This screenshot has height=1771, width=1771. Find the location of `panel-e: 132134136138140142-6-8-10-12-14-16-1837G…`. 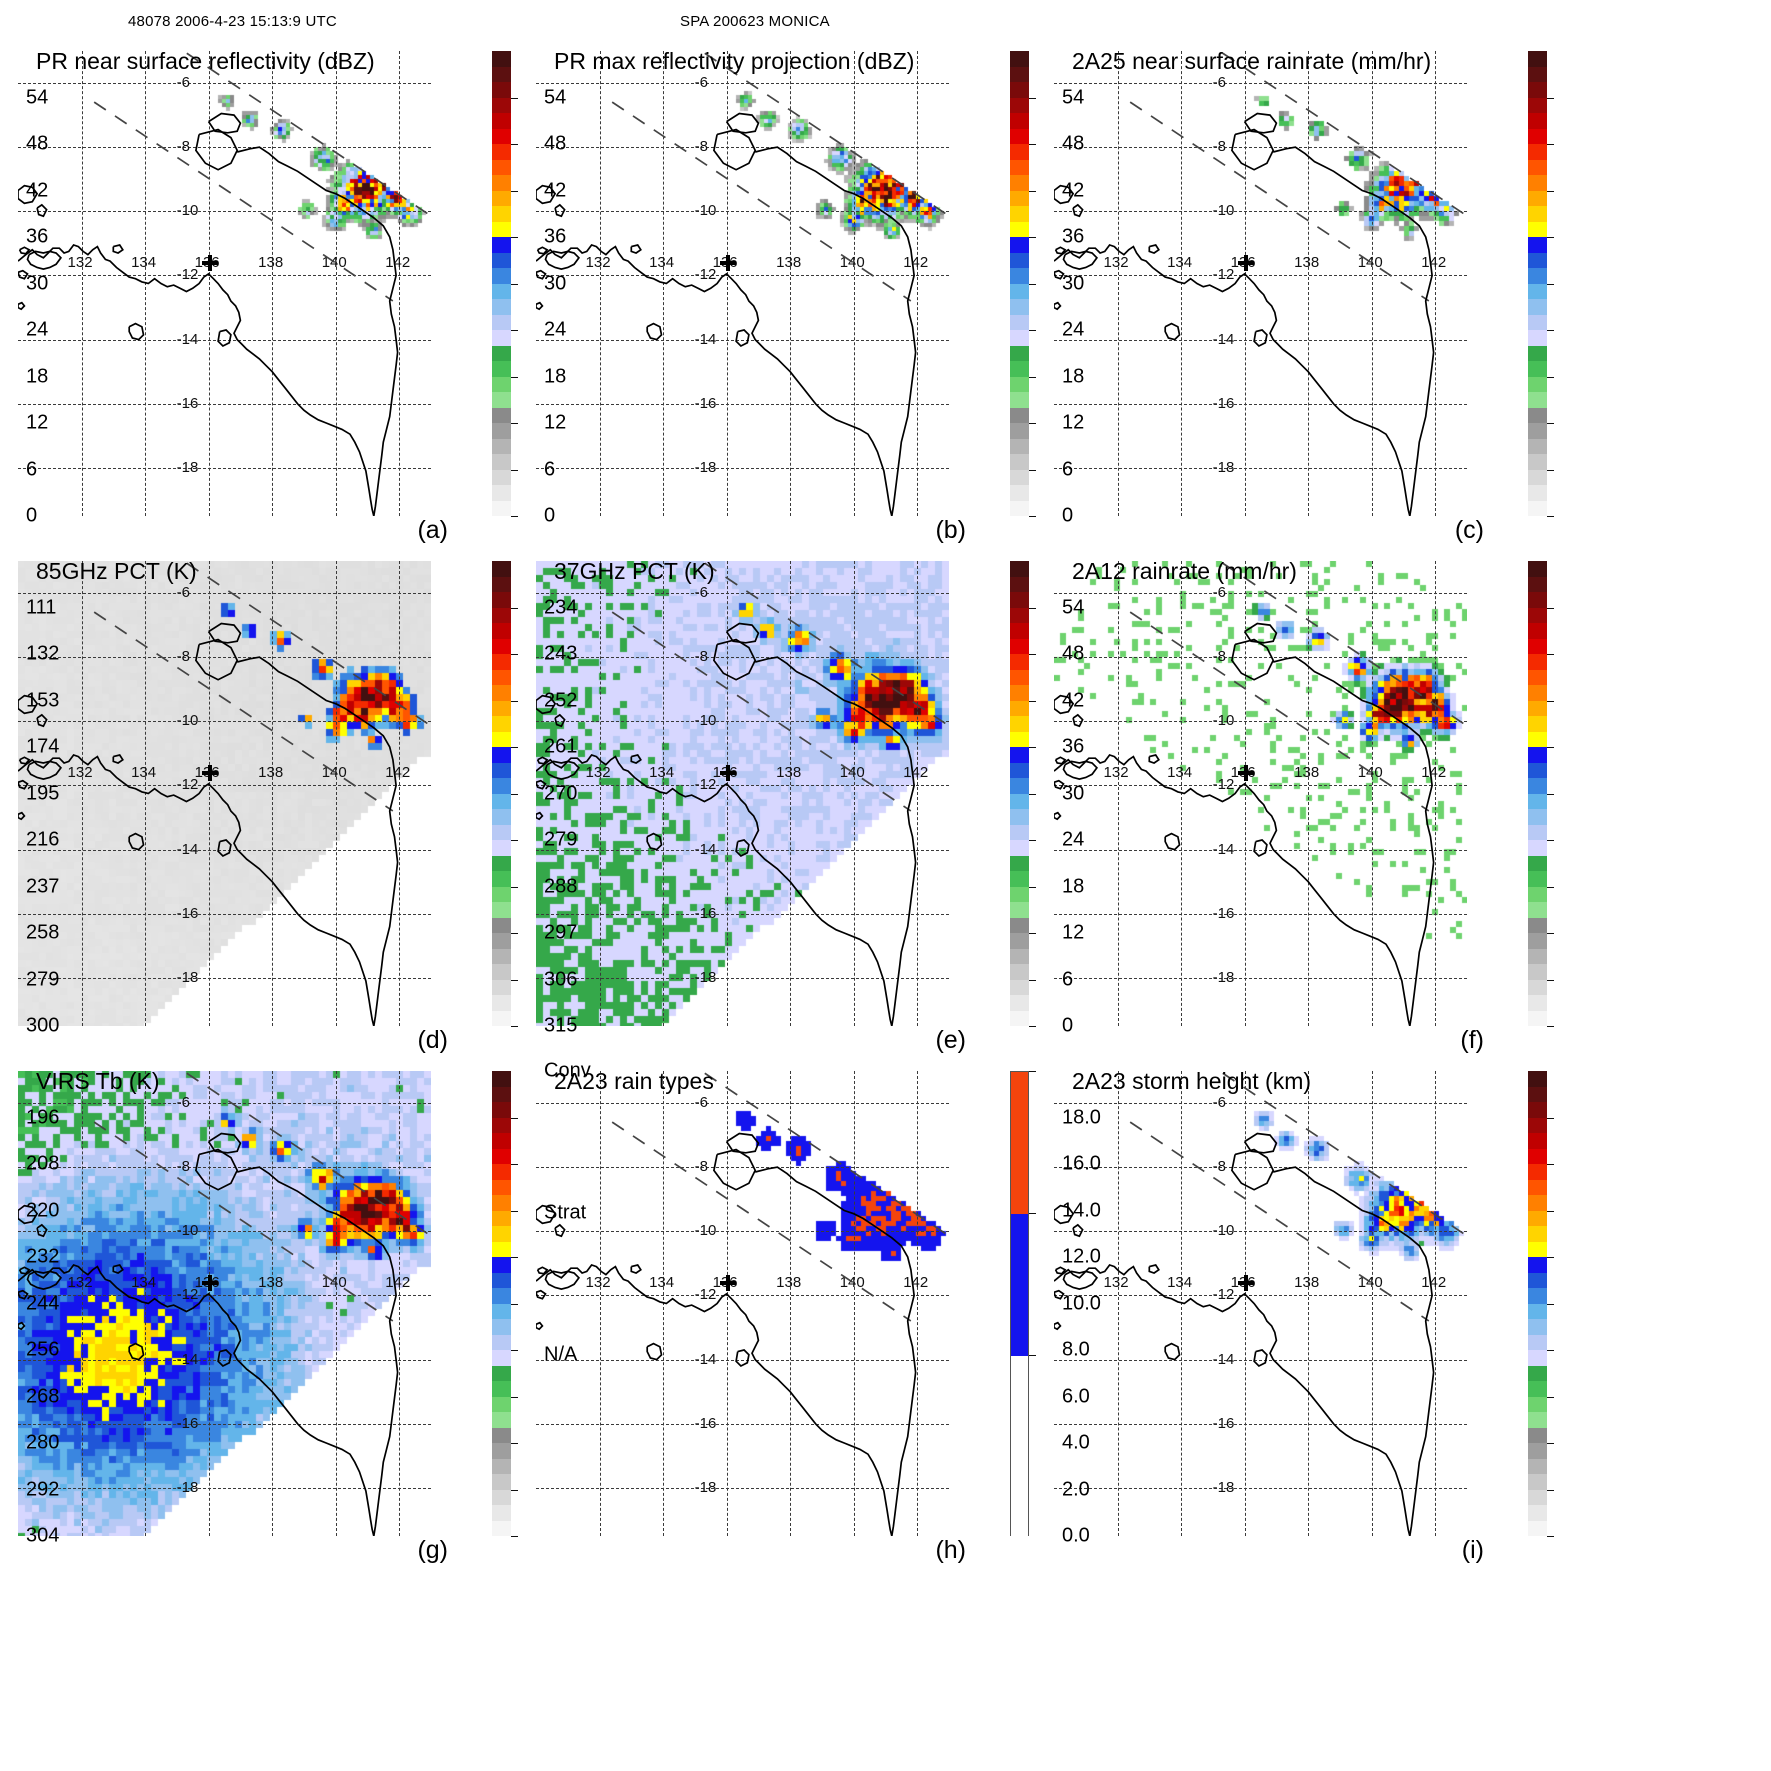

panel-e: 132134136138140142-6-8-10-12-14-16-1837G… is located at coordinates (788, 795).